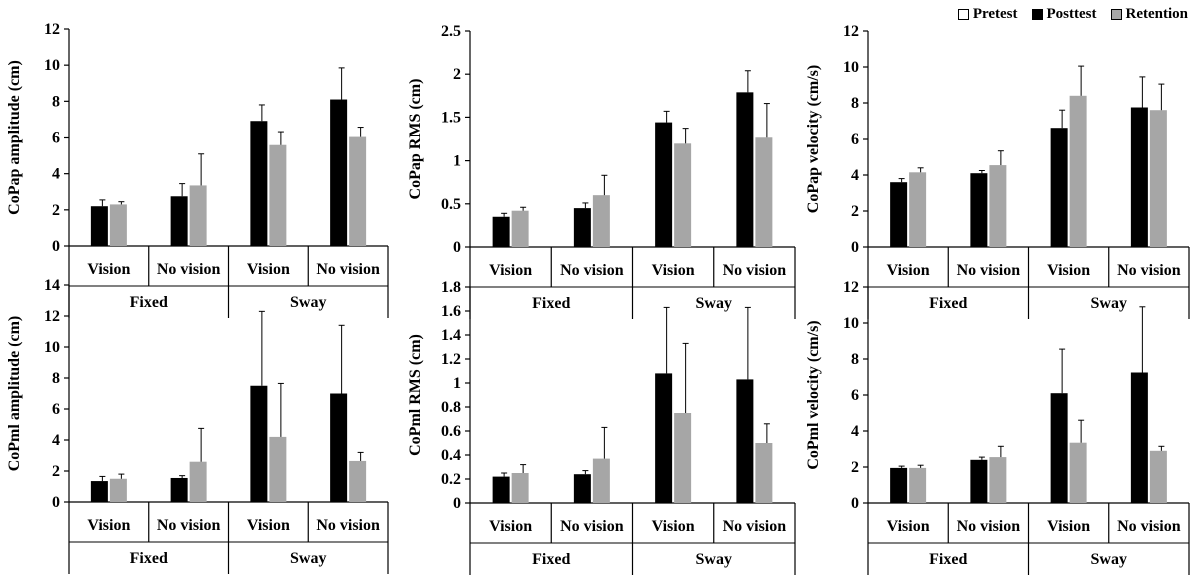 Image resolution: width=1200 pixels, height=576 pixels. I want to click on panel-2-group-label: Sway, so click(714, 303).